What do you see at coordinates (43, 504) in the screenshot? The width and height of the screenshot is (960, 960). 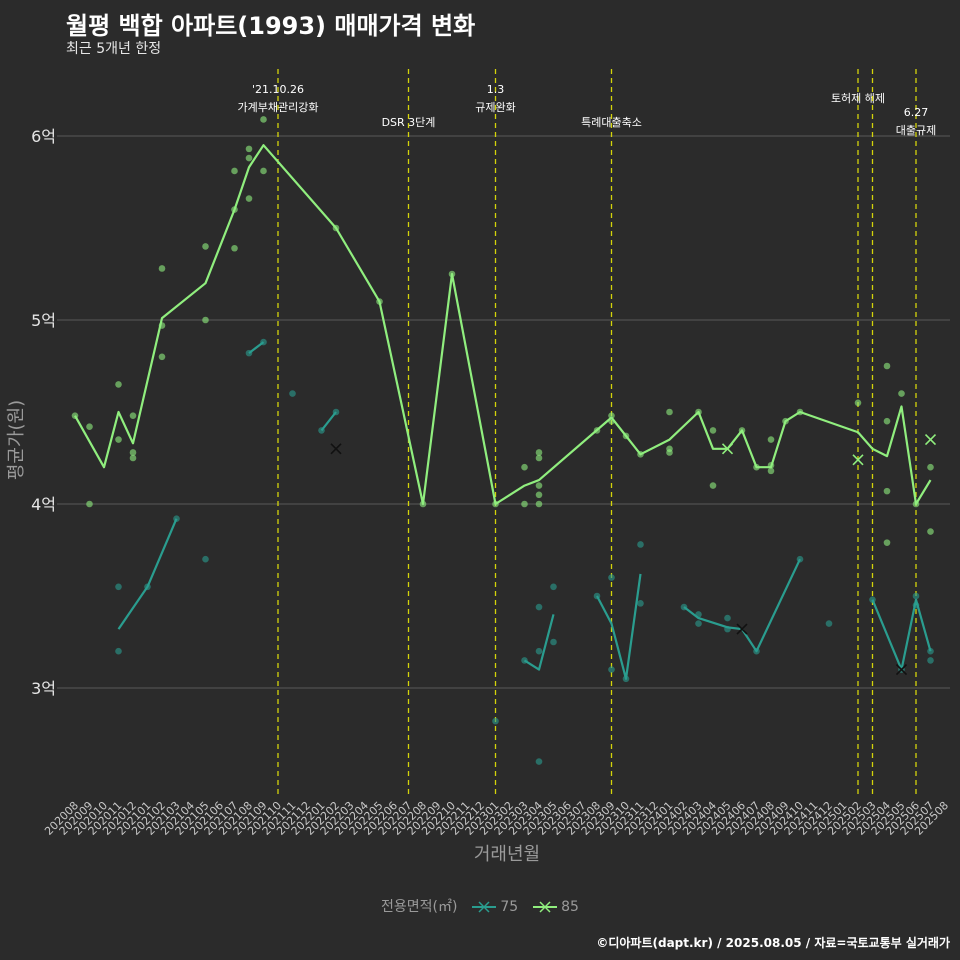 I see `y-tick-label: 4억` at bounding box center [43, 504].